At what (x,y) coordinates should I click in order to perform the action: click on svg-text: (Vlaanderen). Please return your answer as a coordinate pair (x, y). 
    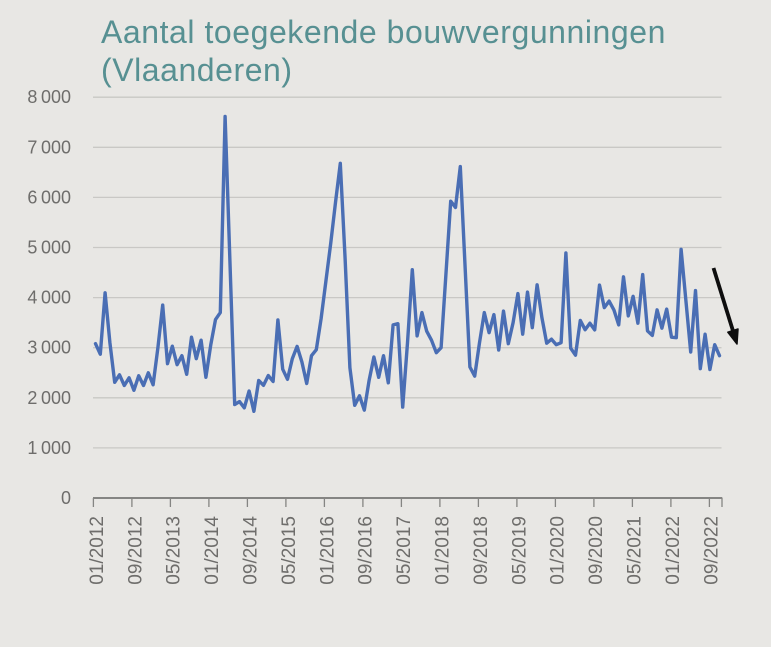
    Looking at the image, I should click on (197, 70).